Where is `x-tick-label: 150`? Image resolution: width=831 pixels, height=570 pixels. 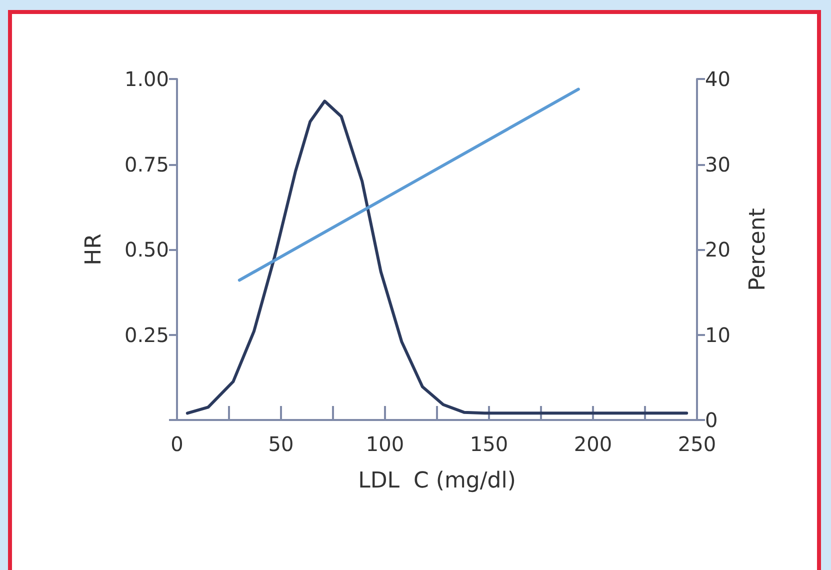 x-tick-label: 150 is located at coordinates (489, 444).